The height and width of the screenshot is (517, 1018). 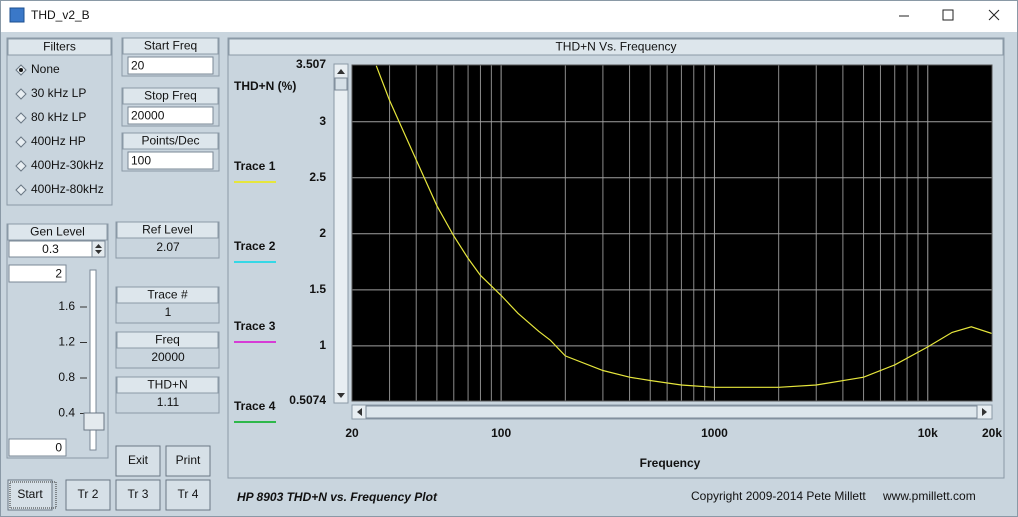 What do you see at coordinates (322, 121) in the screenshot?
I see `y-tick-label: 3` at bounding box center [322, 121].